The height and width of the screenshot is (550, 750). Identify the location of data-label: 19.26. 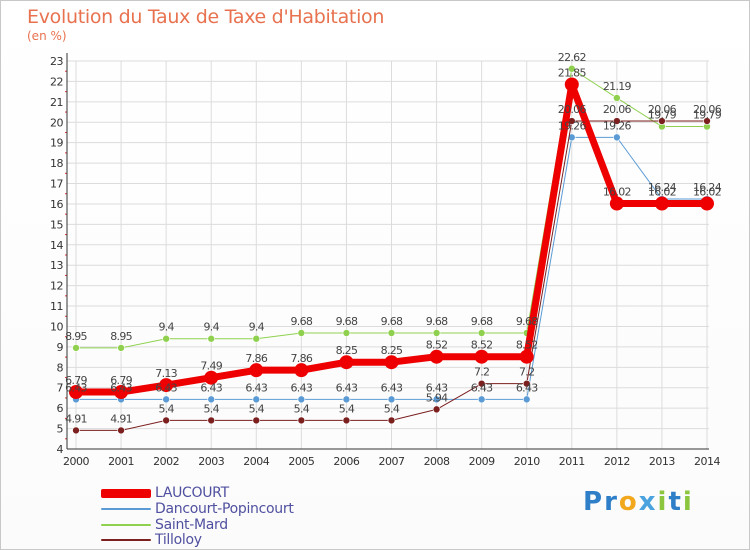
(572, 125).